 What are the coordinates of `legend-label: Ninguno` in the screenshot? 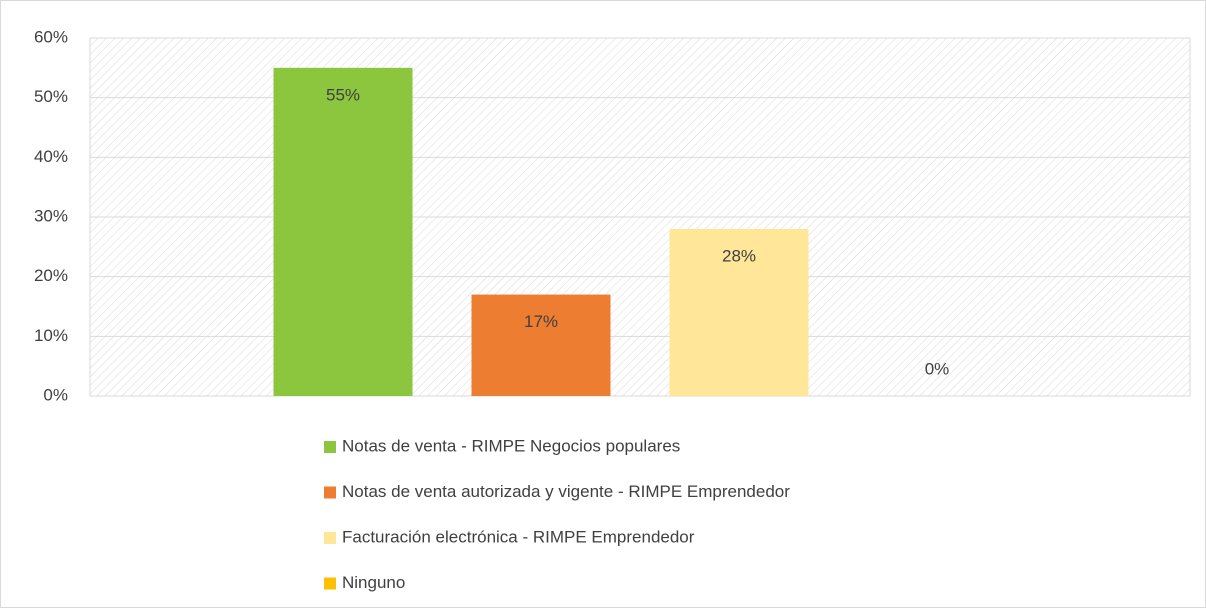 It's located at (373, 582).